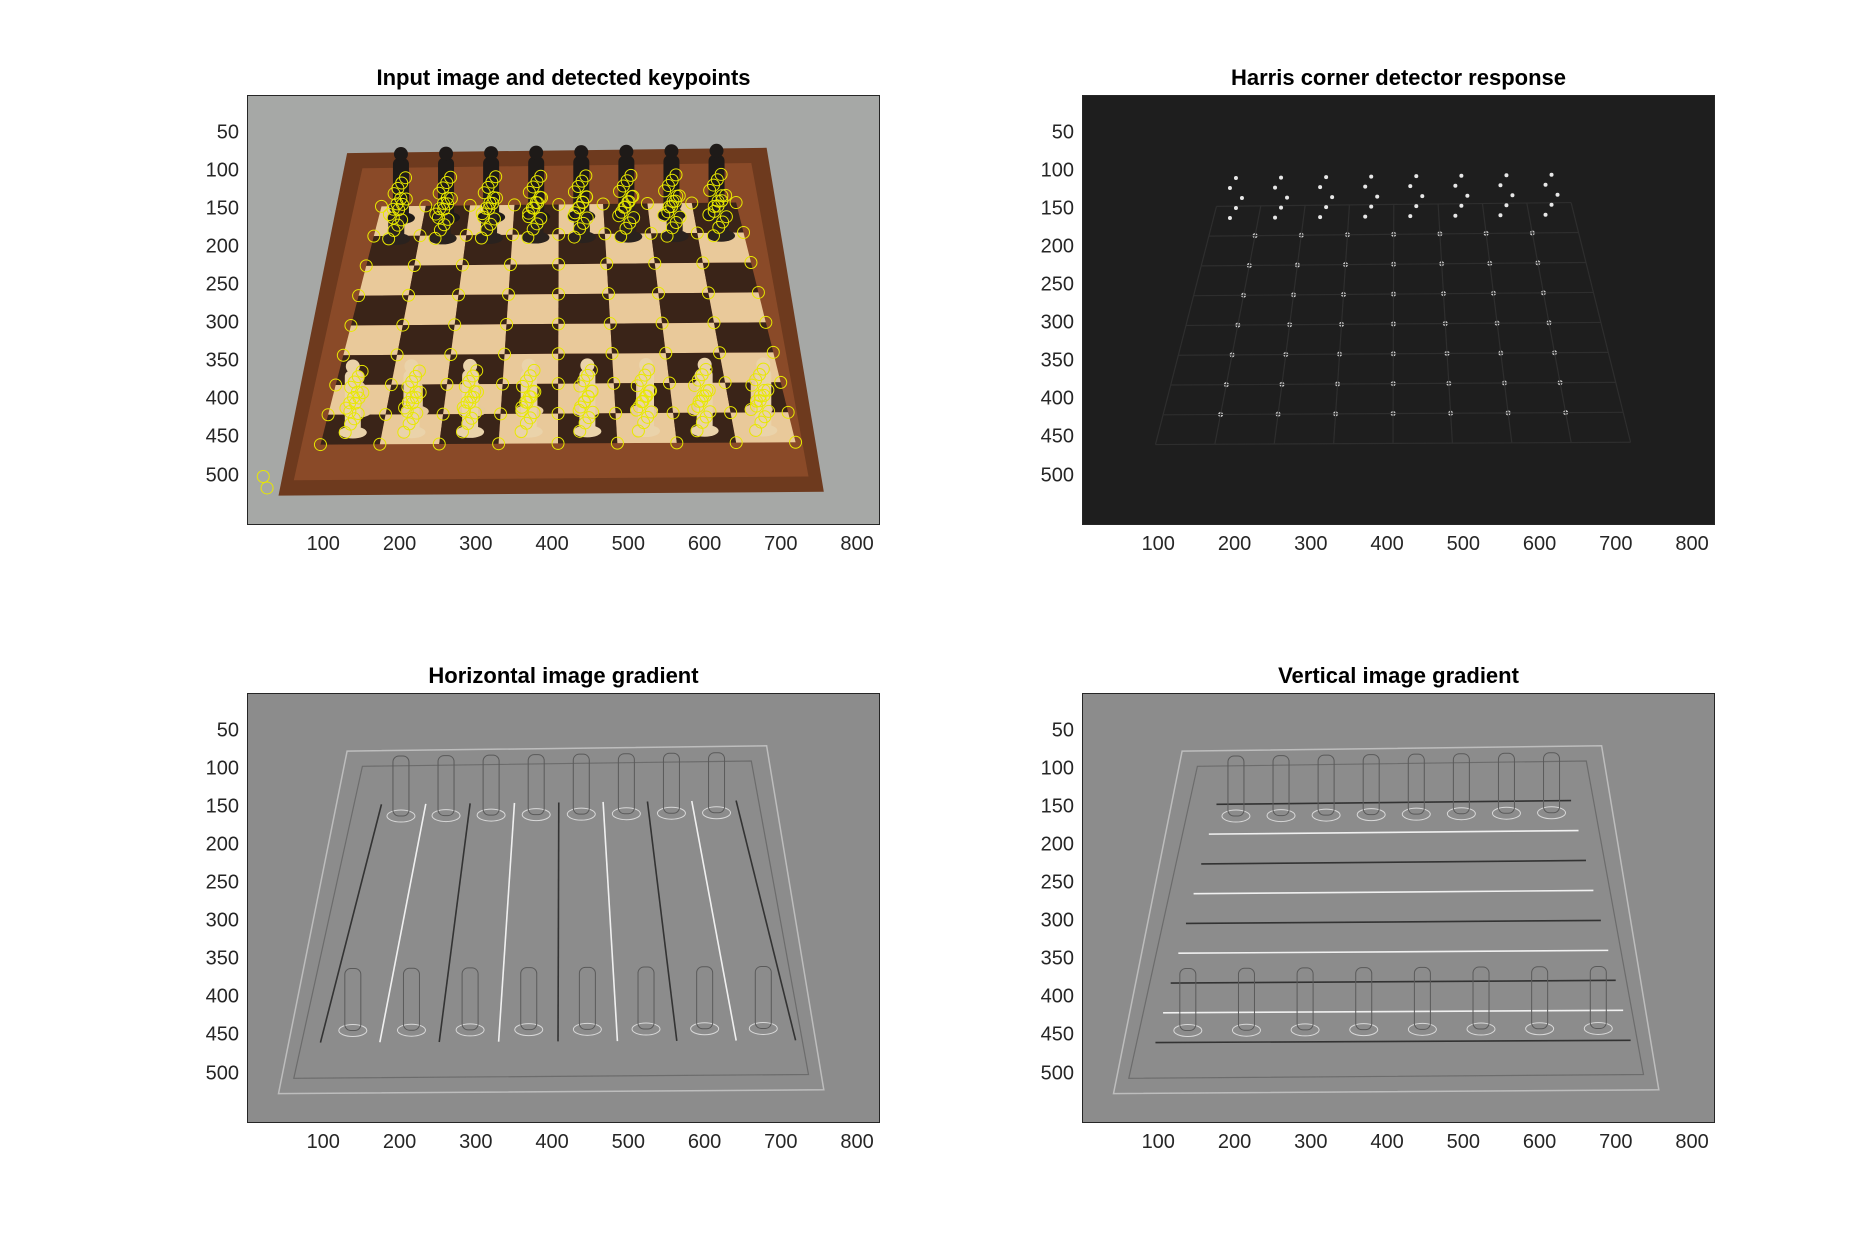  I want to click on y-tick-label: 500, so click(222, 1073).